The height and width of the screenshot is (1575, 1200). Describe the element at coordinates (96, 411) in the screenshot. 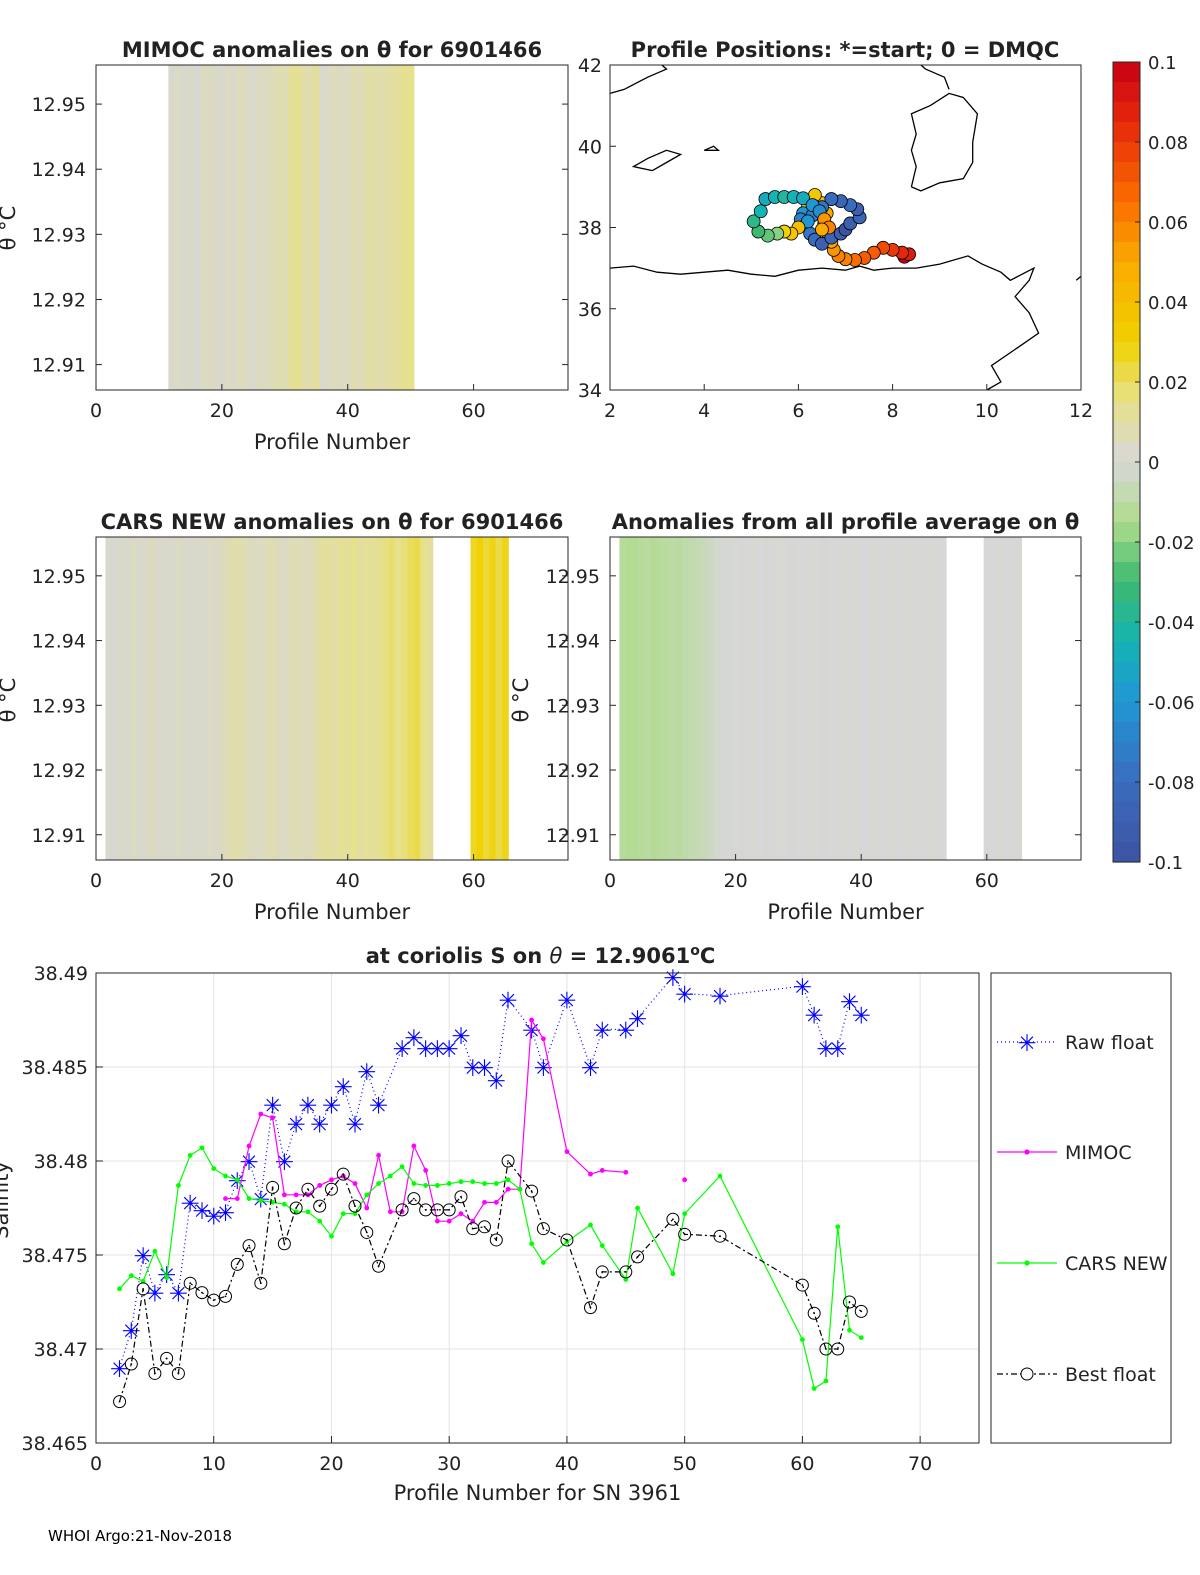

I see `mimoc-x-tick-label: 0` at that location.